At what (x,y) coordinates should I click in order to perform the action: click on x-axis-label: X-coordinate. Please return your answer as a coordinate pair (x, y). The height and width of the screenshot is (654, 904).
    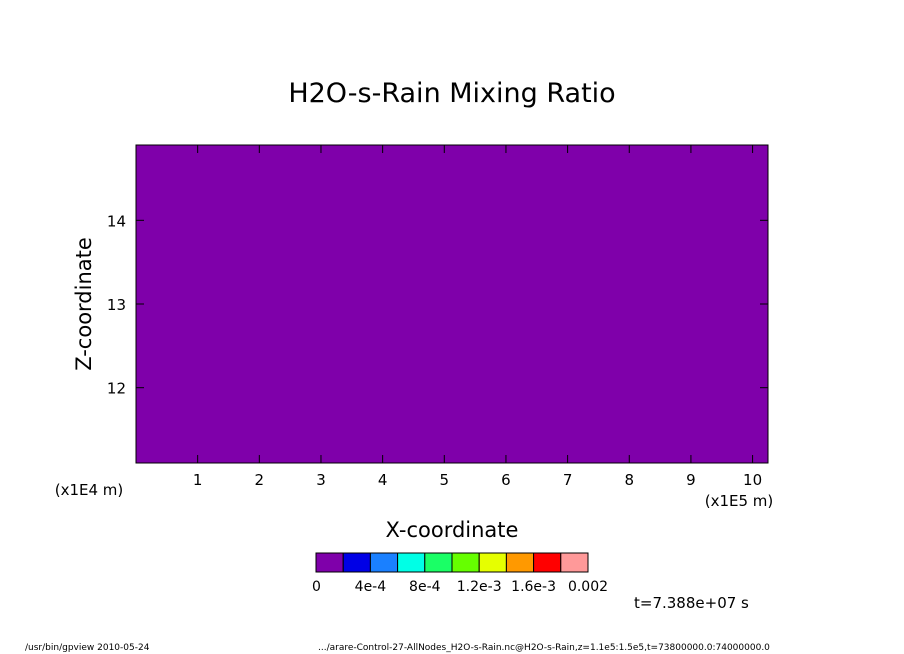
    Looking at the image, I should click on (452, 530).